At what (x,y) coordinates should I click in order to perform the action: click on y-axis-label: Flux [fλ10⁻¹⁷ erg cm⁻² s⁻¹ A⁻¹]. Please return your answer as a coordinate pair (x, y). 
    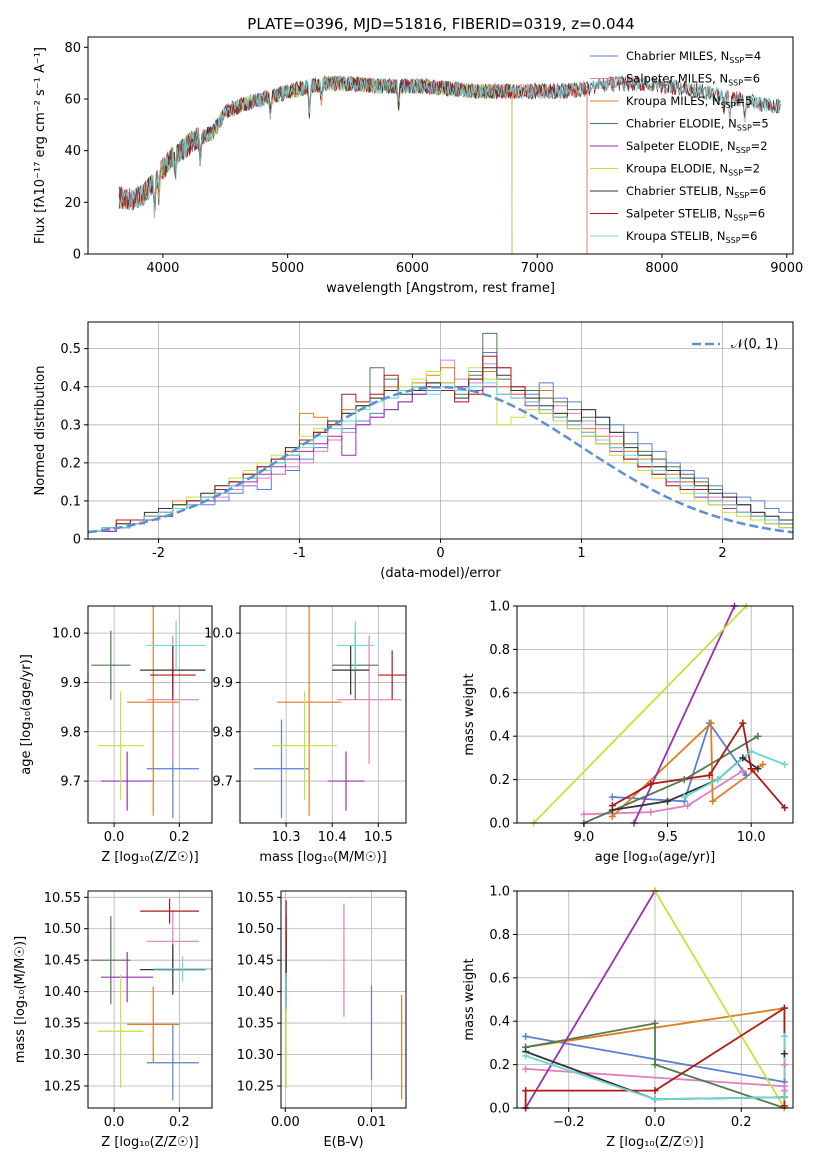
    Looking at the image, I should click on (40, 145).